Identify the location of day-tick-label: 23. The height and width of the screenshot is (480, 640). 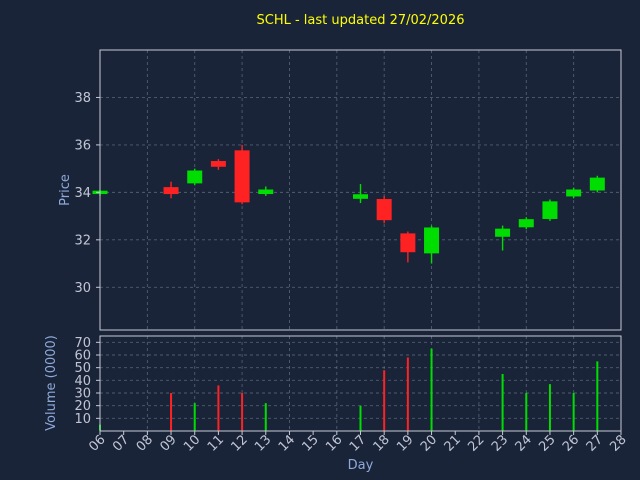
(500, 443).